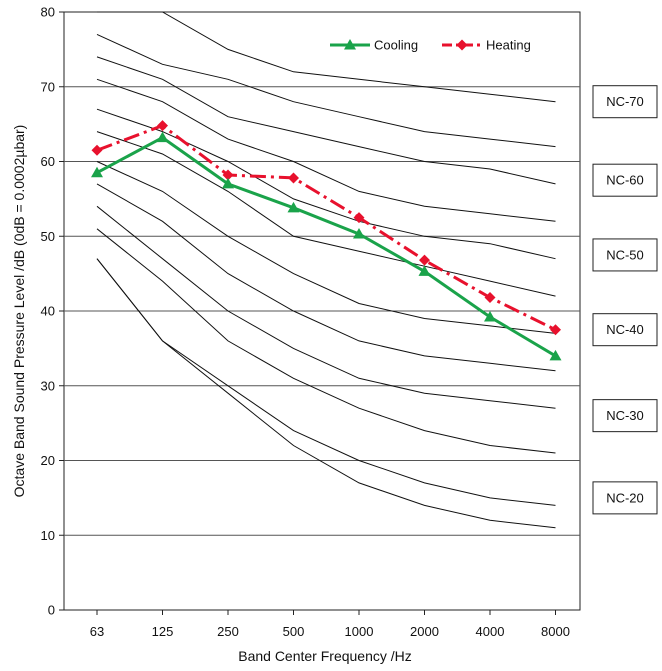 The image size is (662, 671). I want to click on legend-label: Heating, so click(508, 45).